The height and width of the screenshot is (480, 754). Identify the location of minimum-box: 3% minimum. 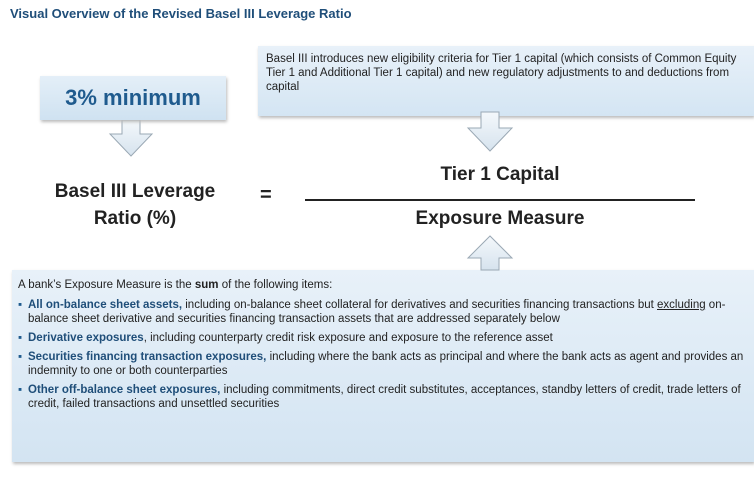
(133, 98).